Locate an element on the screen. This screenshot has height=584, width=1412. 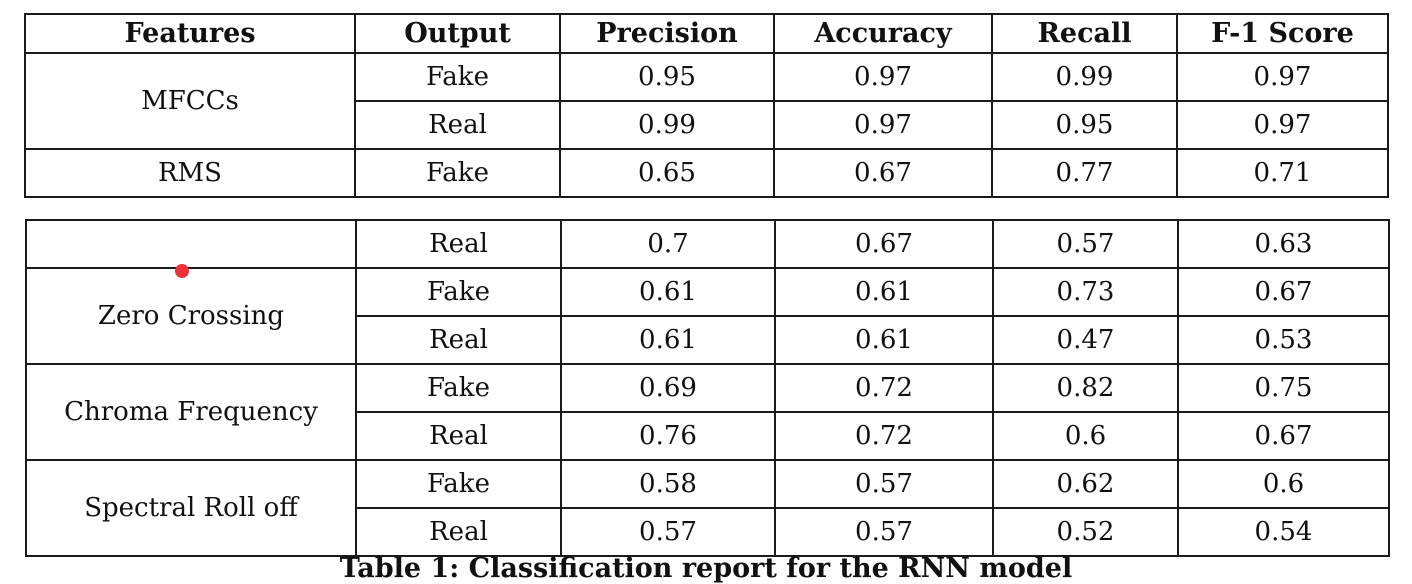
precision-cell: 0.95 is located at coordinates (667, 77).